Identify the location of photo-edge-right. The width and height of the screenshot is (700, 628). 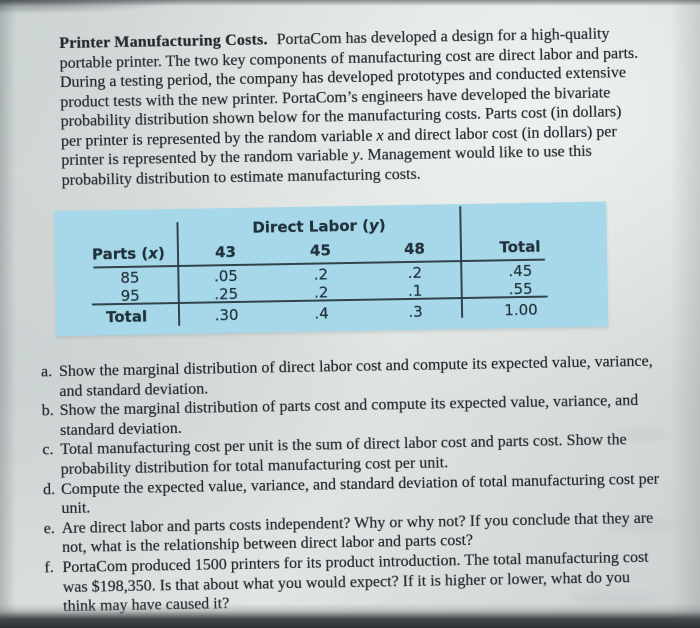
(685, 314).